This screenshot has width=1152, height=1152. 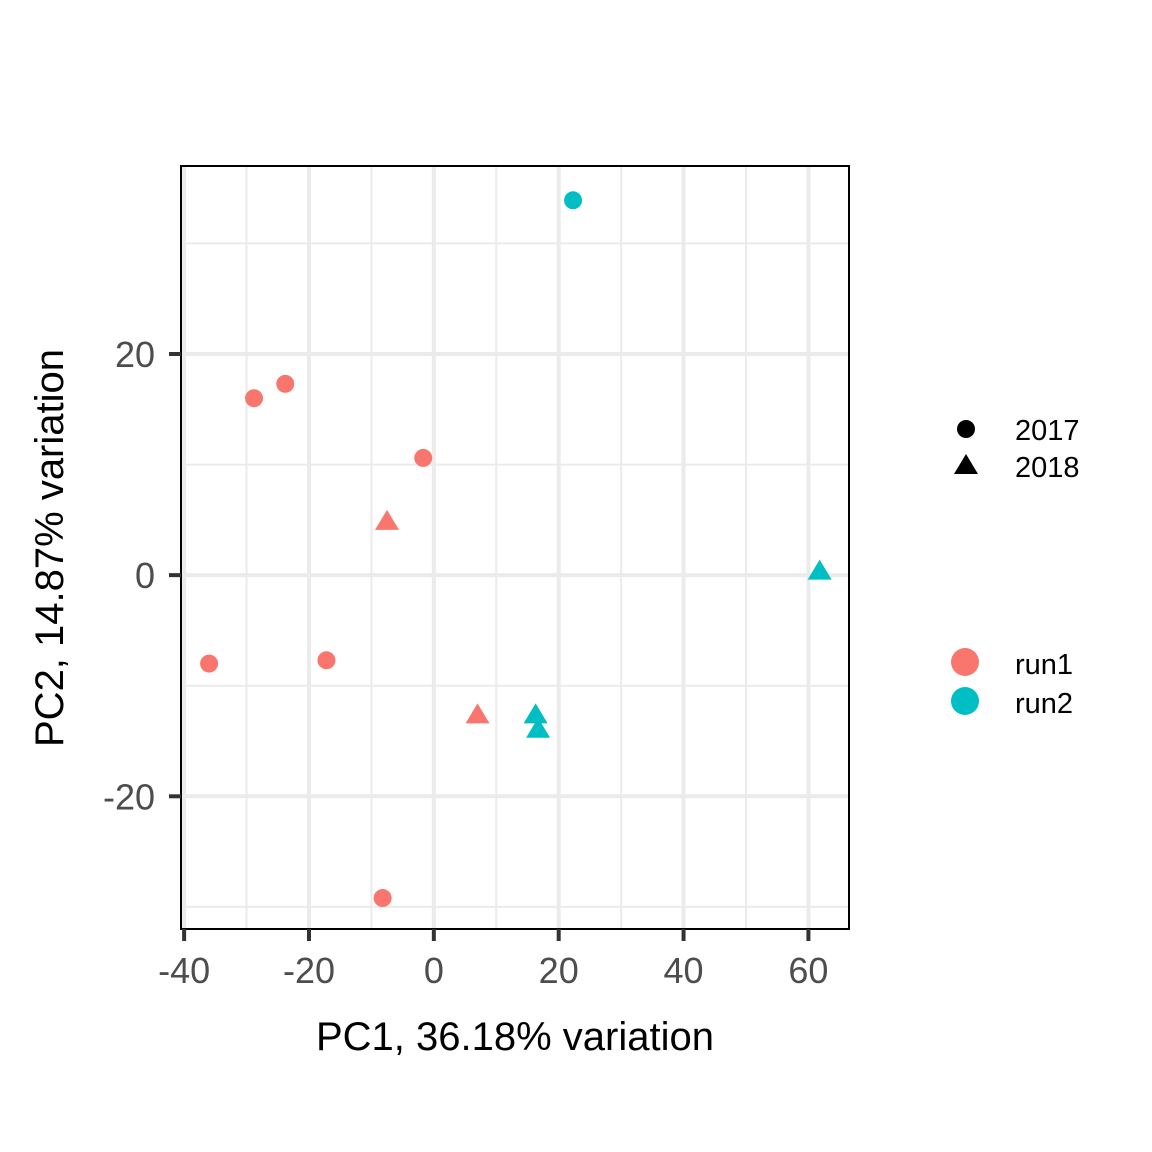 I want to click on y-tick-label: 0, so click(x=145, y=575).